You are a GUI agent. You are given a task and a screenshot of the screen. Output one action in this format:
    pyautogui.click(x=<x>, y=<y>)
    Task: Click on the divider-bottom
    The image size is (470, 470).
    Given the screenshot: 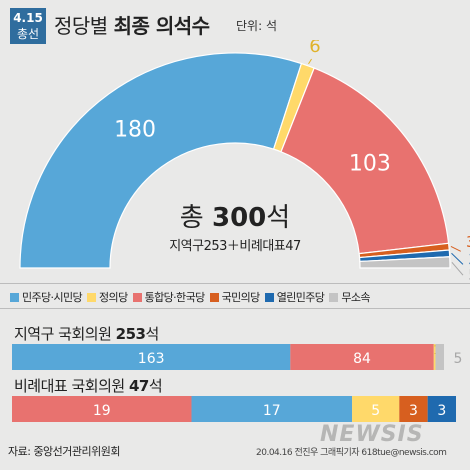 What is the action you would take?
    pyautogui.click(x=235, y=308)
    